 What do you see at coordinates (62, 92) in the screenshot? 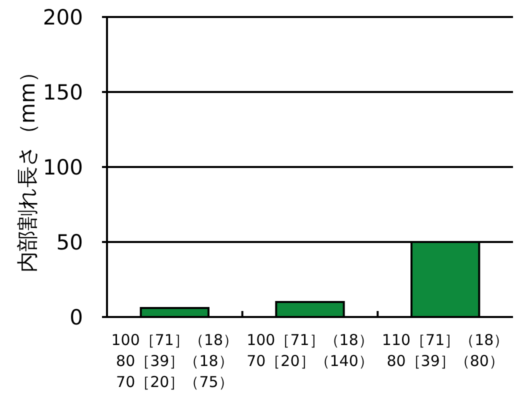
I see `y-tick-label: 150` at bounding box center [62, 92].